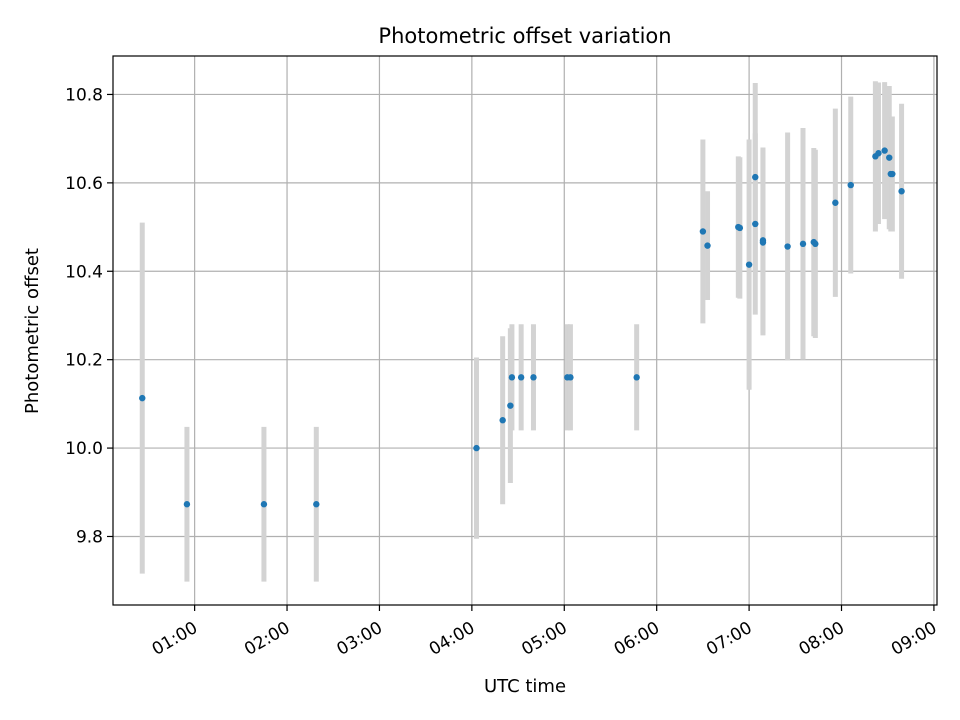  I want to click on x-tick-label: 01:00, so click(175, 639).